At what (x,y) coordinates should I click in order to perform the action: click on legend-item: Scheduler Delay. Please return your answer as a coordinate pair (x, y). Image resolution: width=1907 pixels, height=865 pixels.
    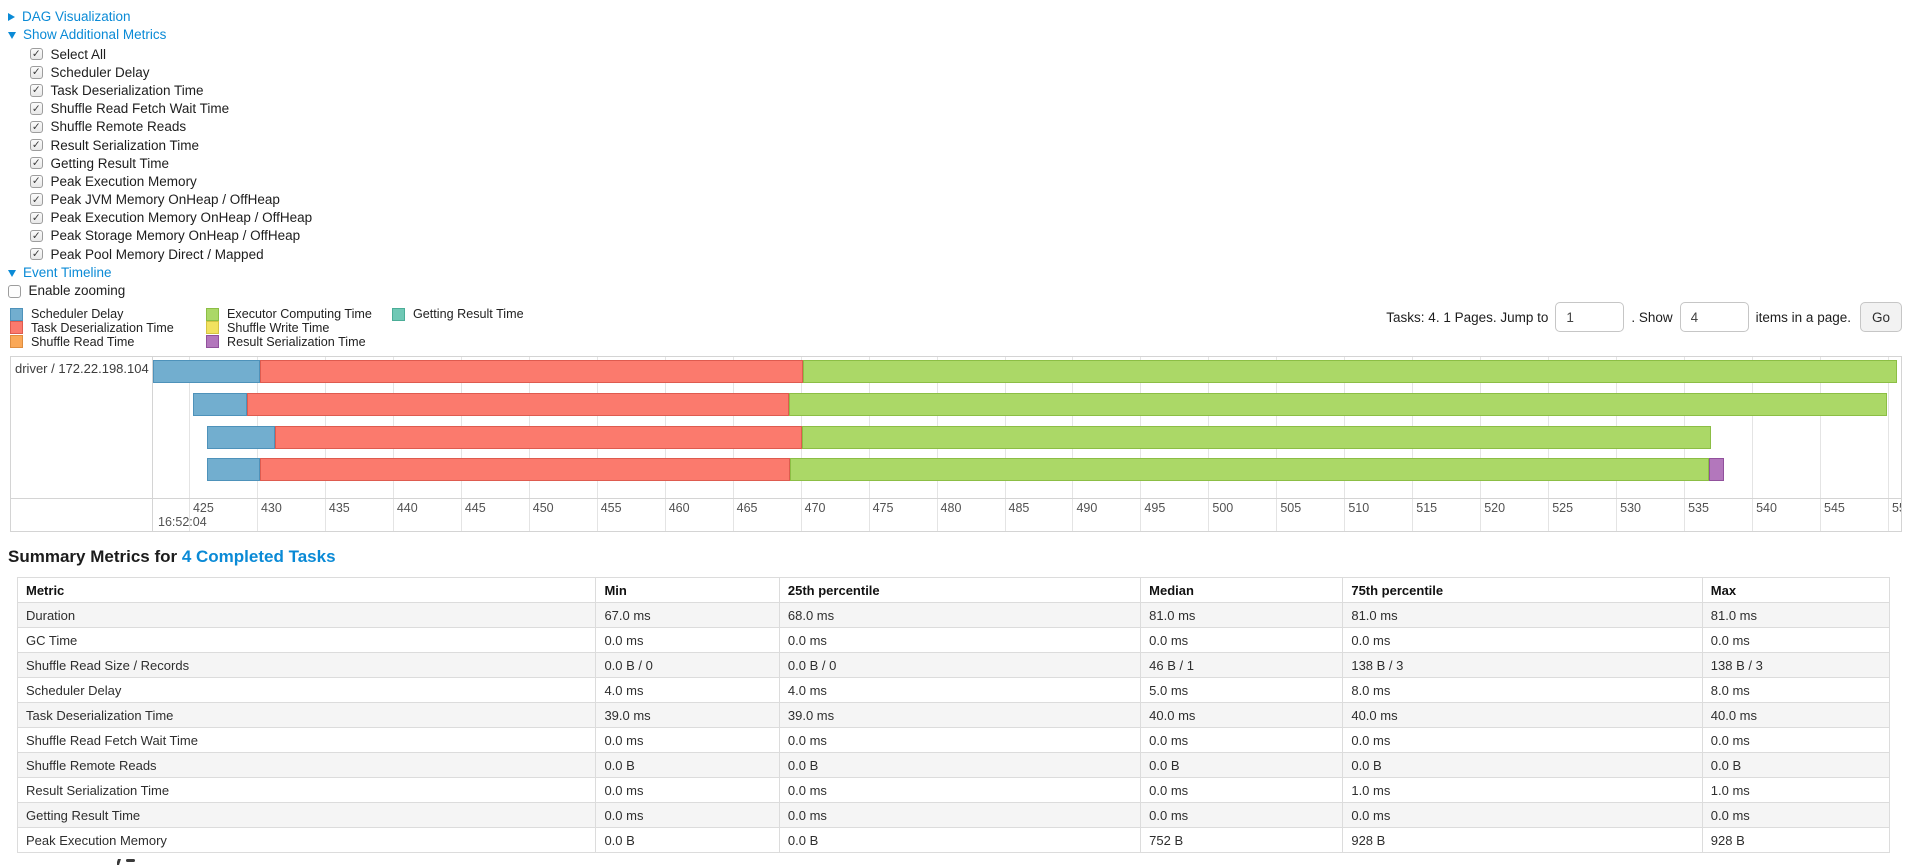
    Looking at the image, I should click on (108, 314).